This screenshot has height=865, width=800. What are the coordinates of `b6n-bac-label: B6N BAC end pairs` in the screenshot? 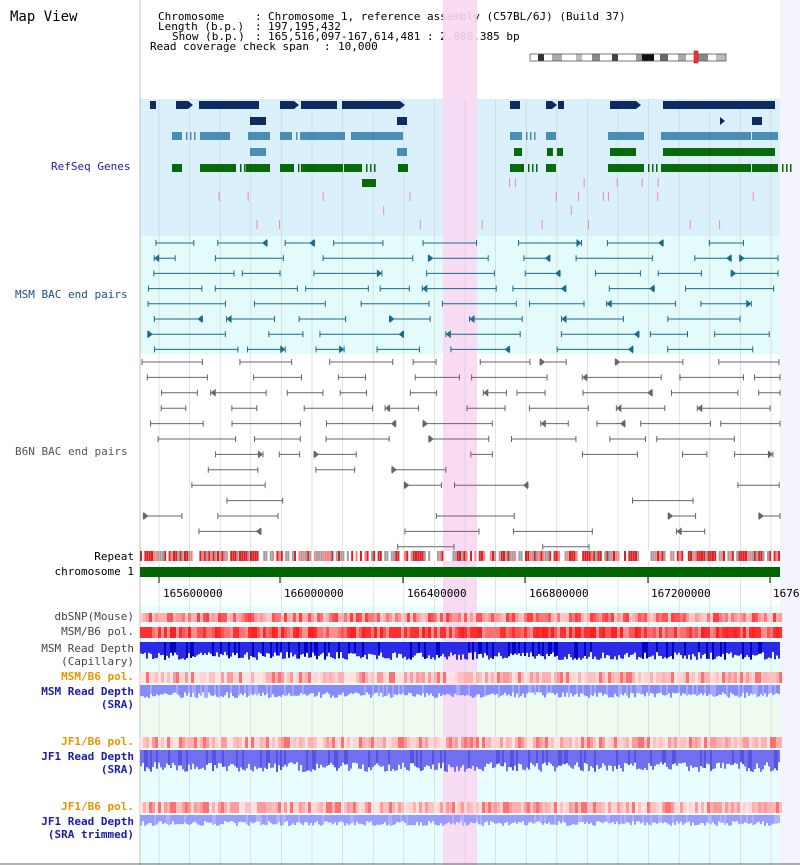 It's located at (71, 451).